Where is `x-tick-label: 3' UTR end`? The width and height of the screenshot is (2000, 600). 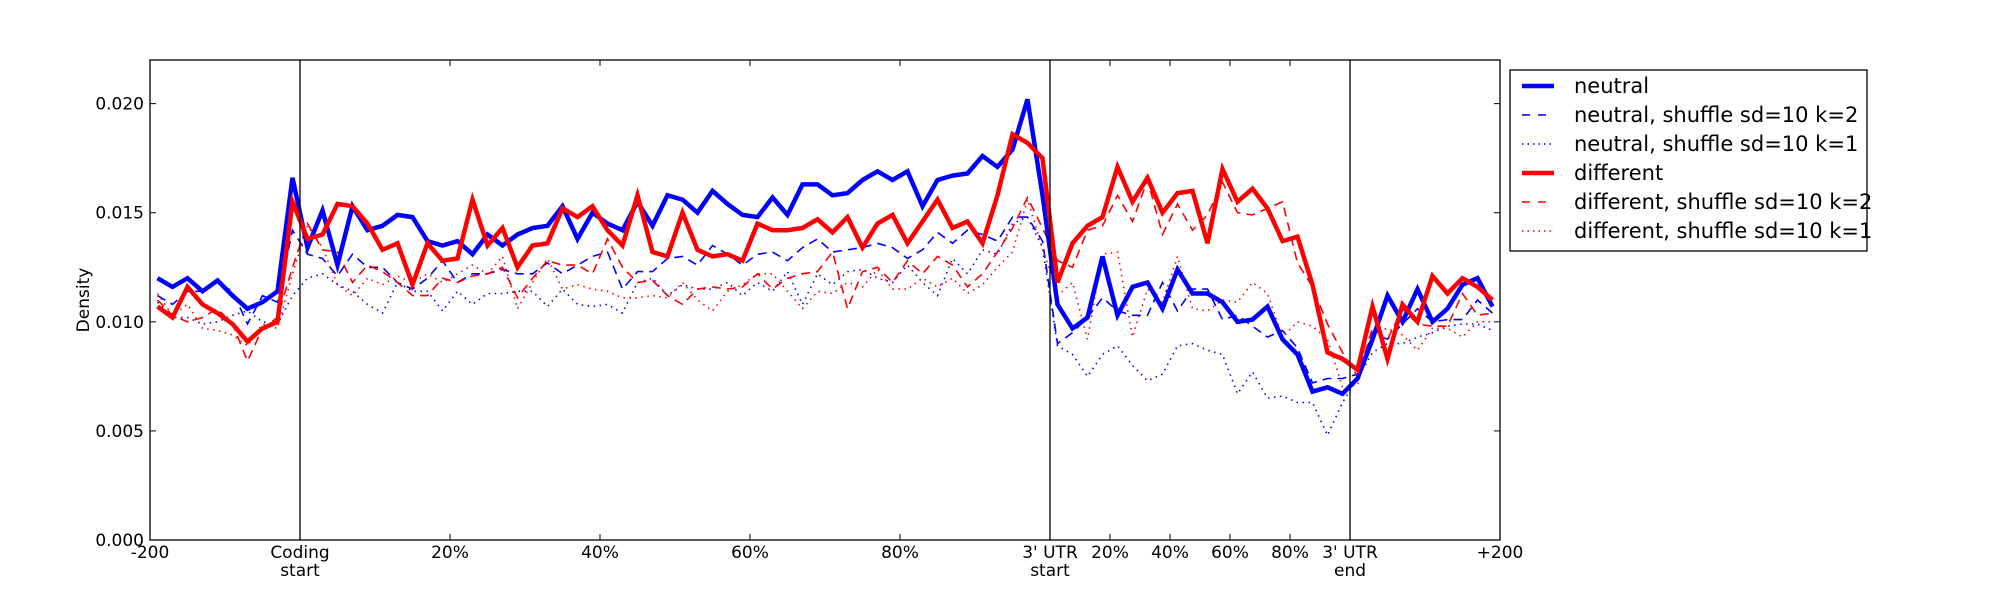
x-tick-label: 3' UTR end is located at coordinates (1350, 562).